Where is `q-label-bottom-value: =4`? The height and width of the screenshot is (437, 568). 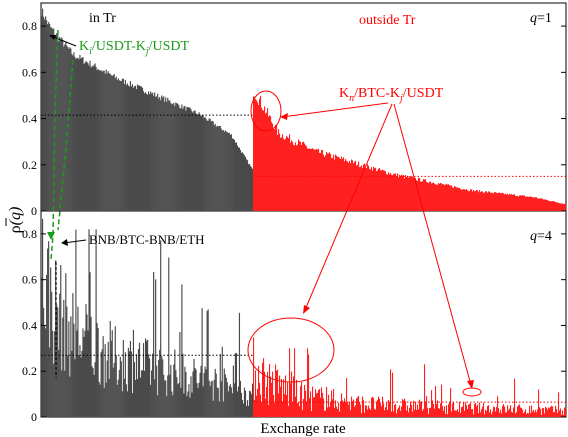 q-label-bottom-value: =4 is located at coordinates (544, 236).